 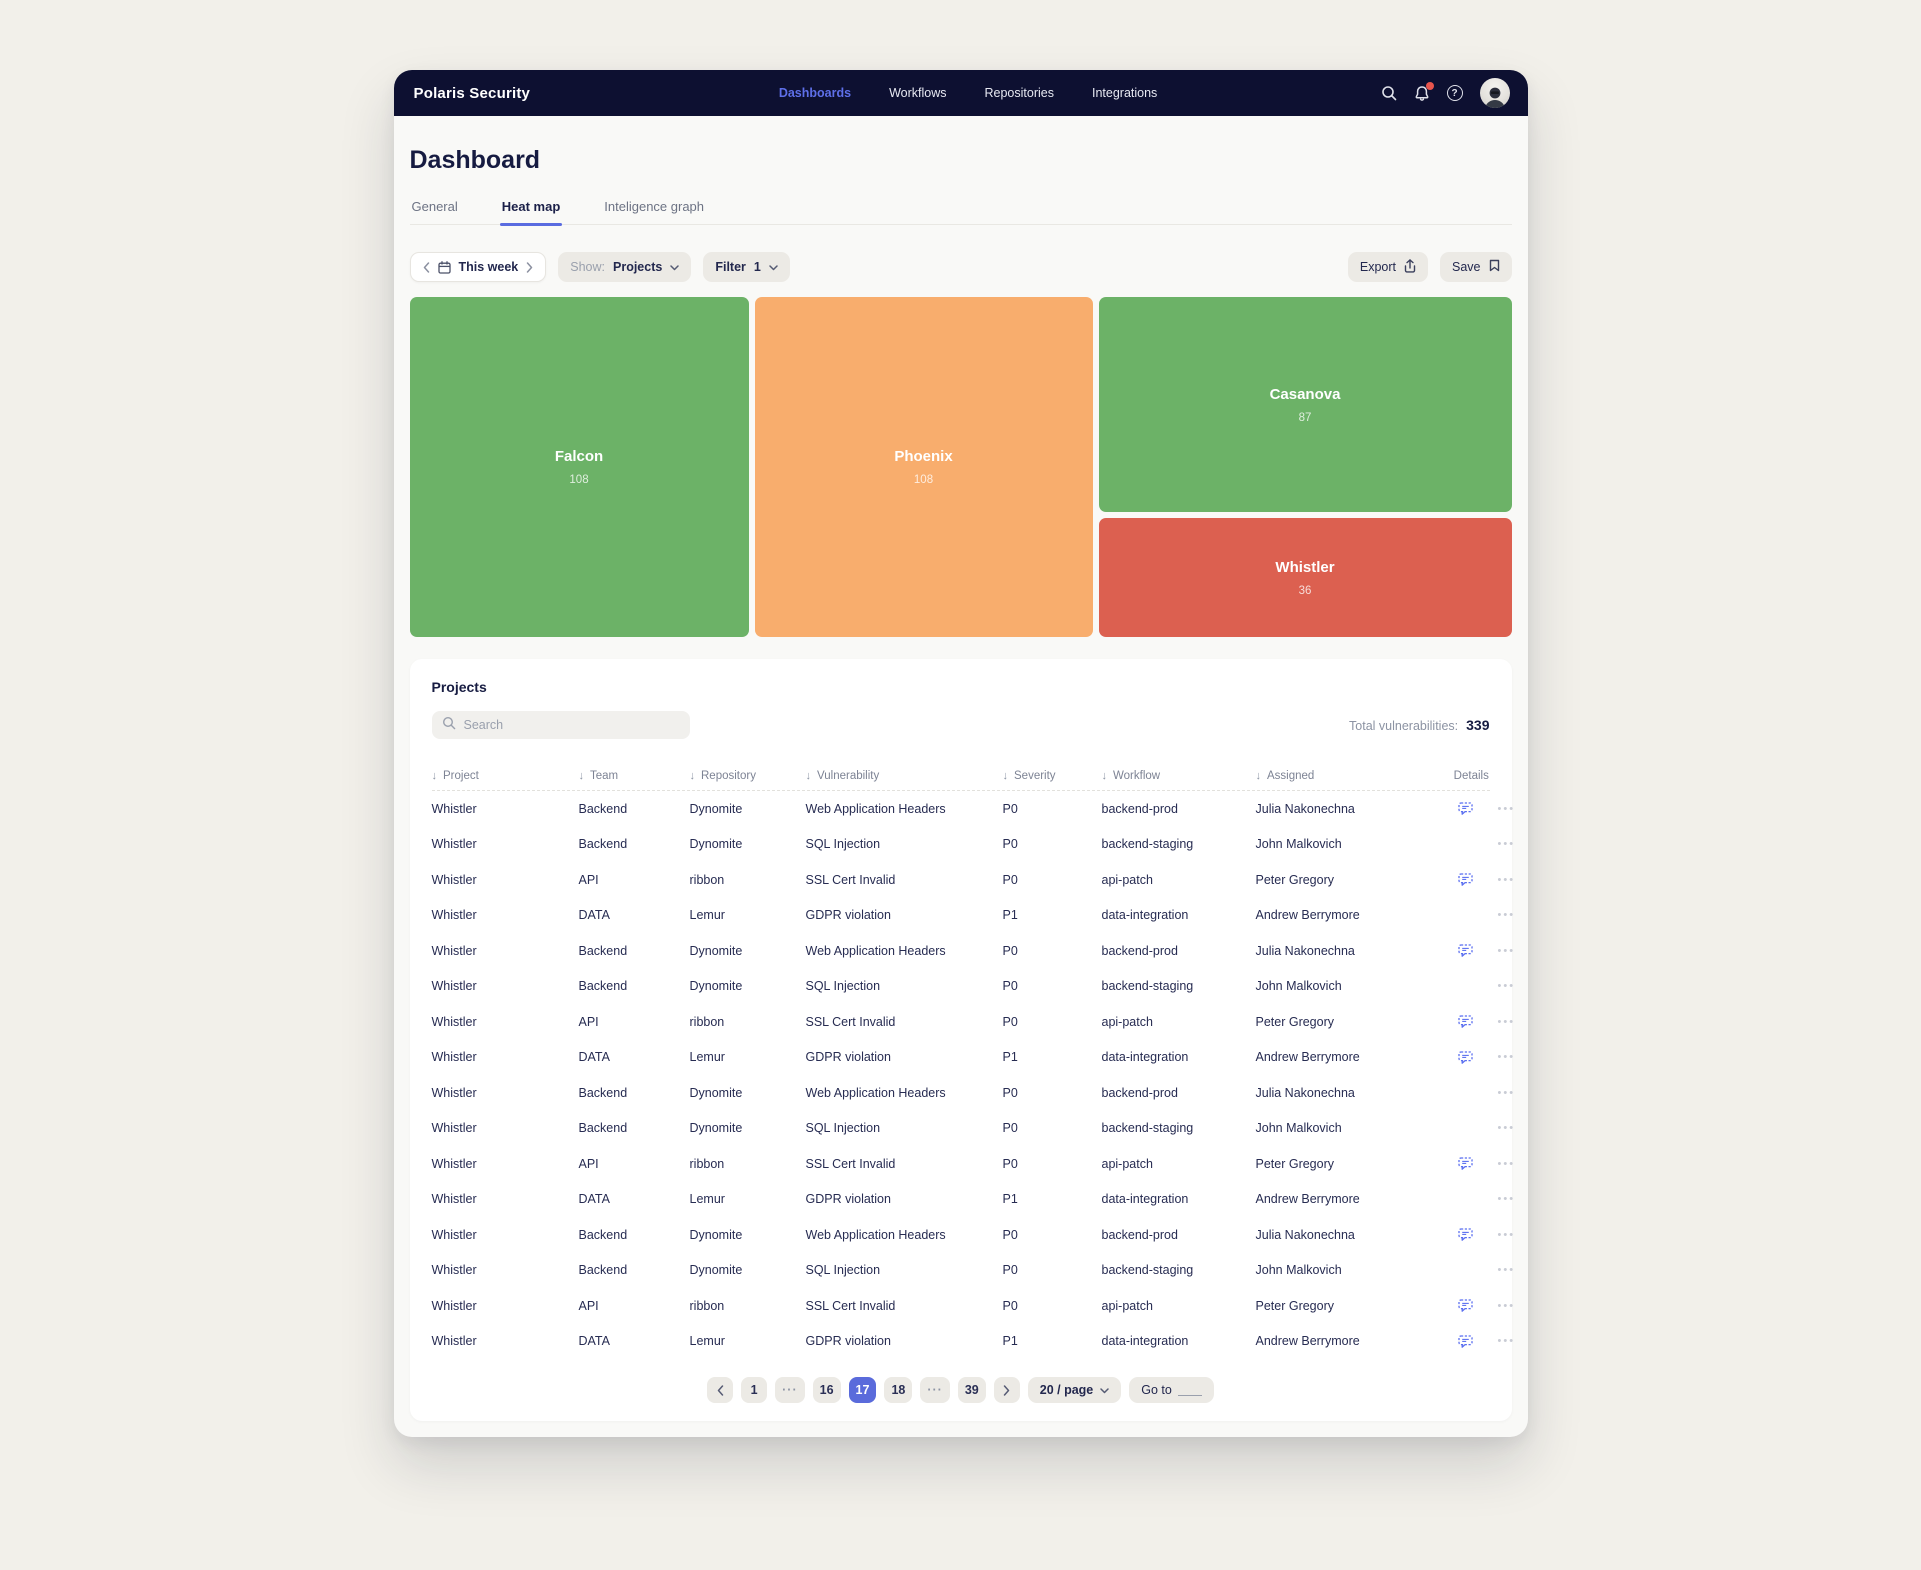 I want to click on page-title: Dashboard, so click(x=475, y=160).